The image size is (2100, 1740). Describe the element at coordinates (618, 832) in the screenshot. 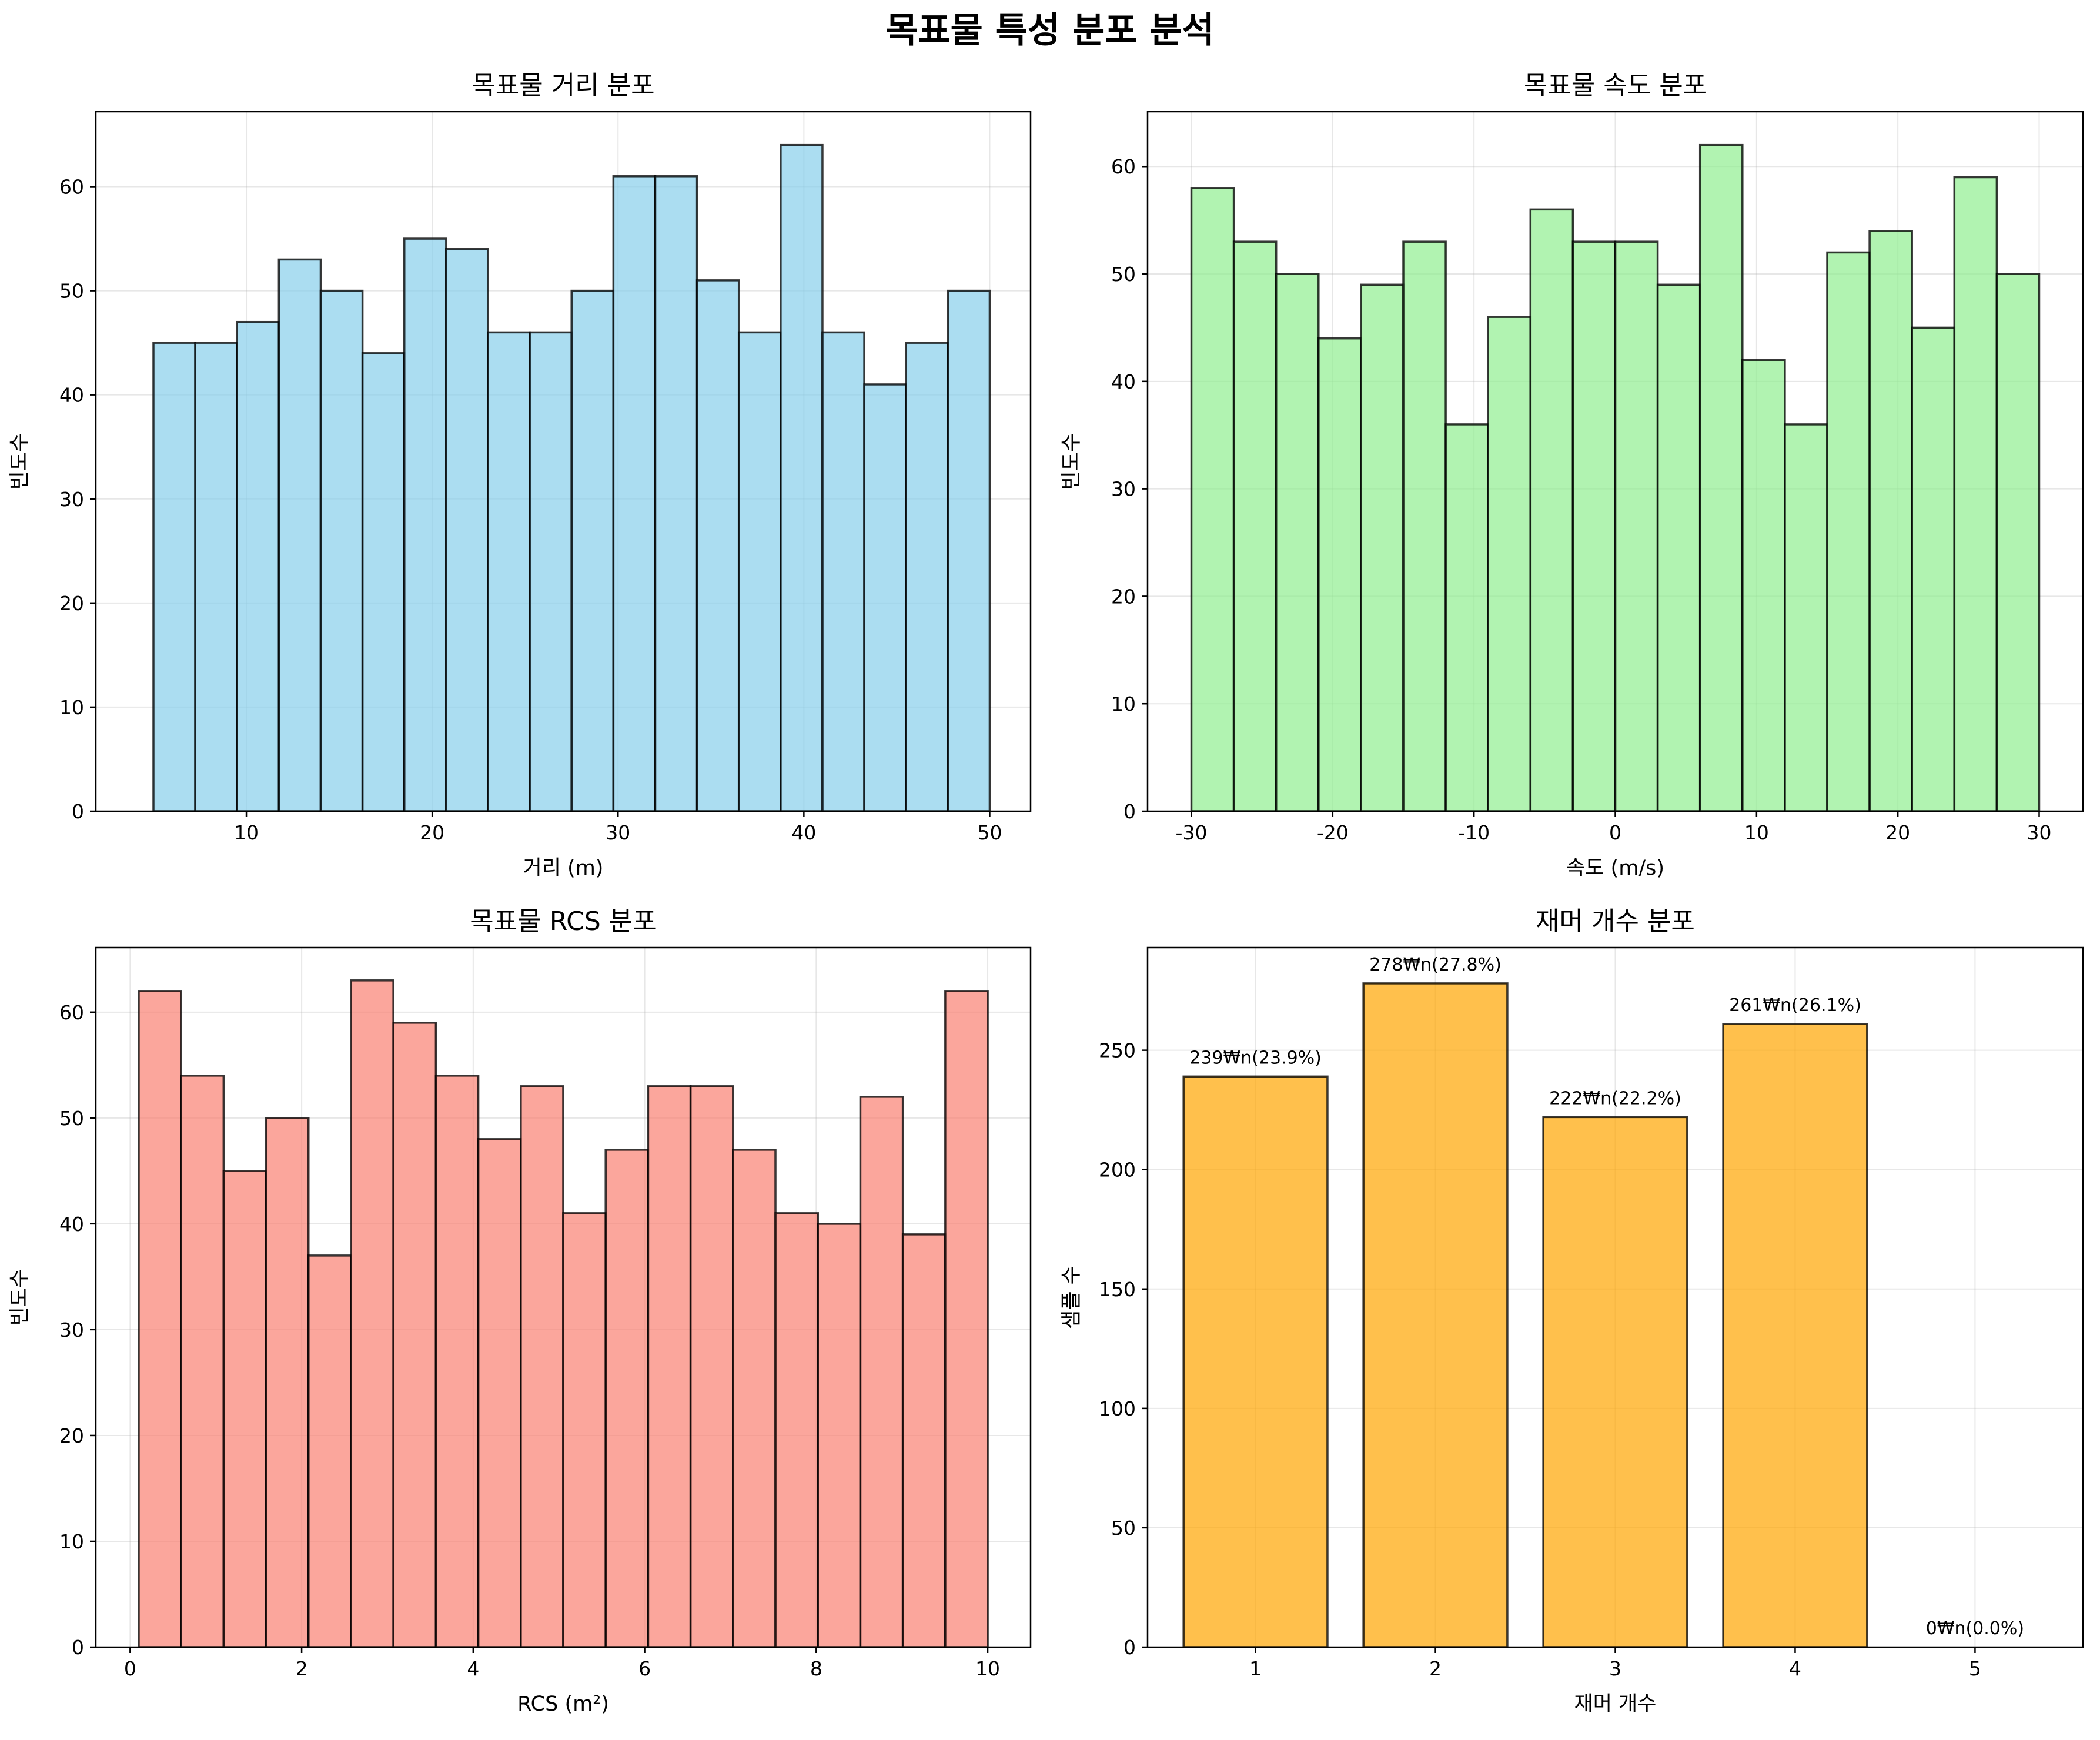

I see `x-tick-label: 30` at that location.